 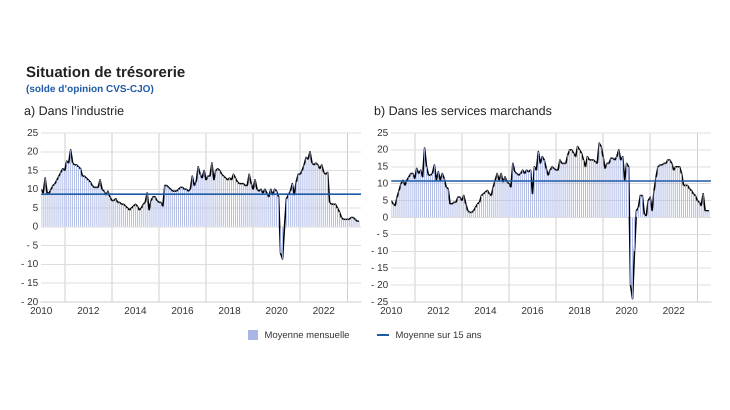 I want to click on chart-title: Situation de trésorerie, so click(x=106, y=72).